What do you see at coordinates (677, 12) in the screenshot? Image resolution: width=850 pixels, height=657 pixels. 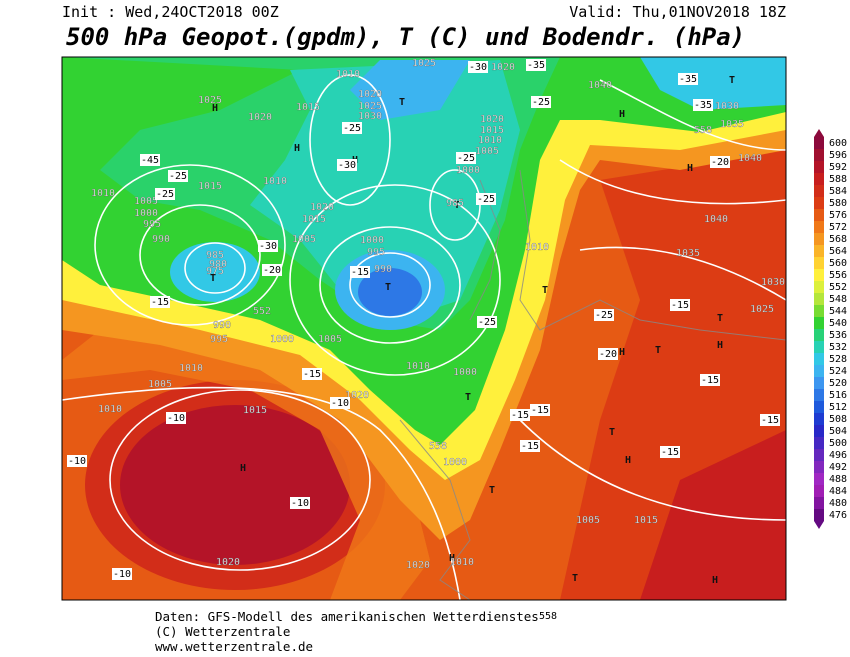 I see `valid-time: Valid: Thu,01NOV2018 18Z` at bounding box center [677, 12].